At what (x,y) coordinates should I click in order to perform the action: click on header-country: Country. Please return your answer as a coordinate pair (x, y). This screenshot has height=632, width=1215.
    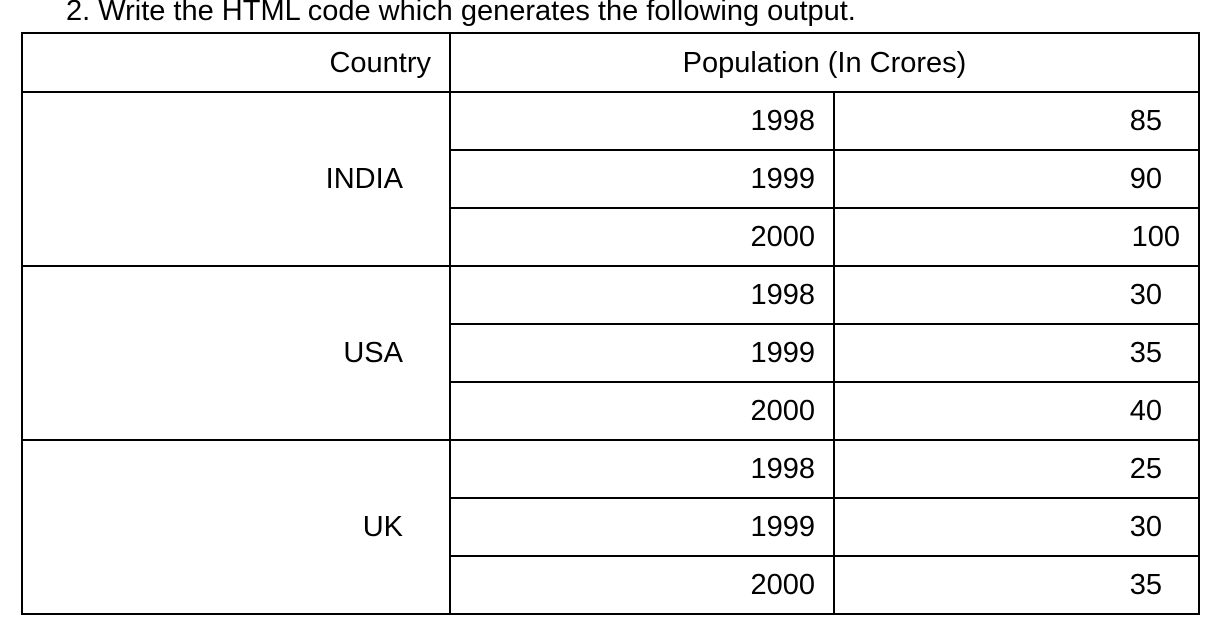
    Looking at the image, I should click on (236, 62).